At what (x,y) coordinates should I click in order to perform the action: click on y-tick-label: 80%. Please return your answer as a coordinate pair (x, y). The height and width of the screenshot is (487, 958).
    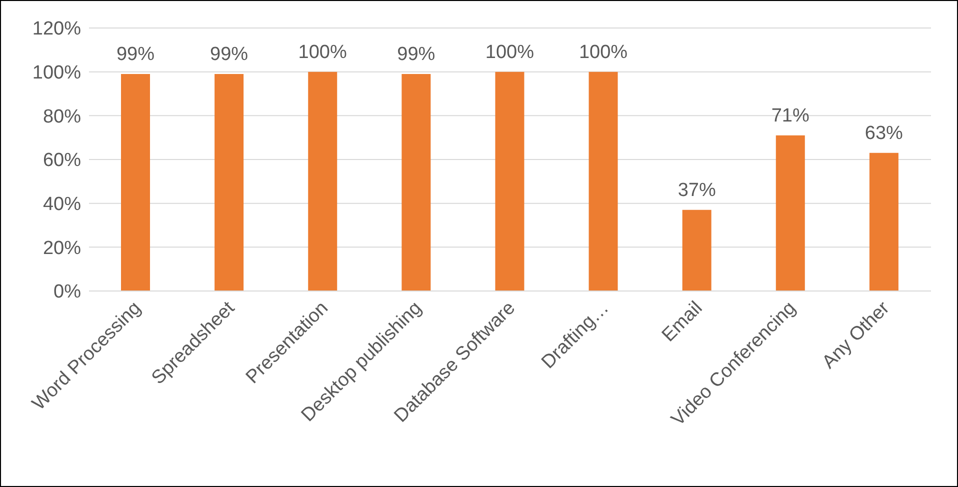
    Looking at the image, I should click on (62, 117).